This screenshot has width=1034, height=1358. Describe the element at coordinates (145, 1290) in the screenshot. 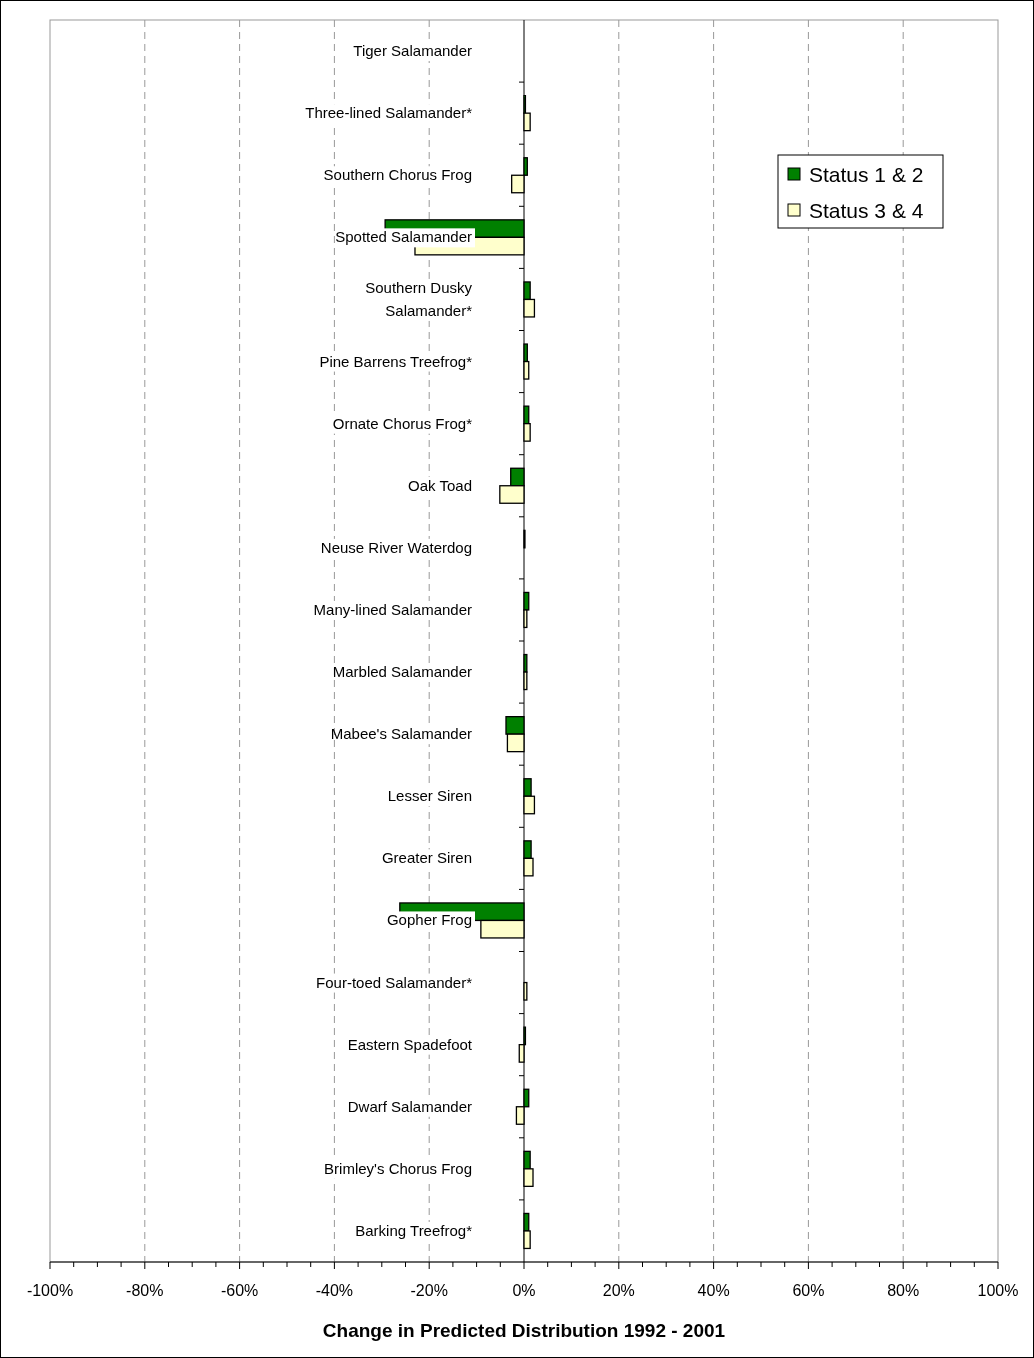

I see `x-tick-label: -80%` at that location.